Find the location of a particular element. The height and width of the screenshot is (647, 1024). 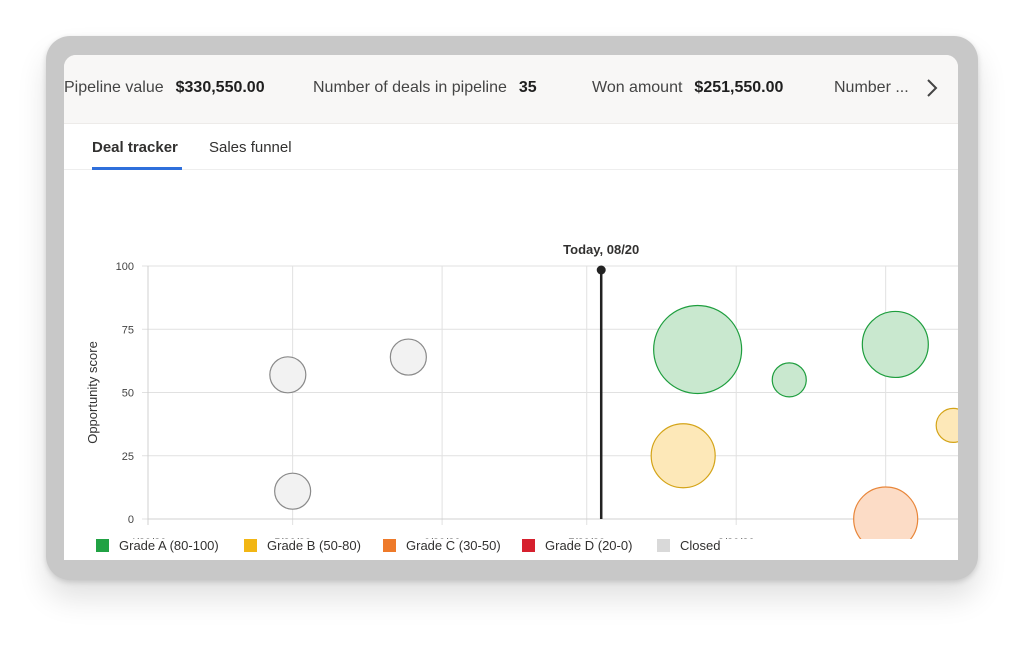

legend-item: Closed is located at coordinates (688, 545).